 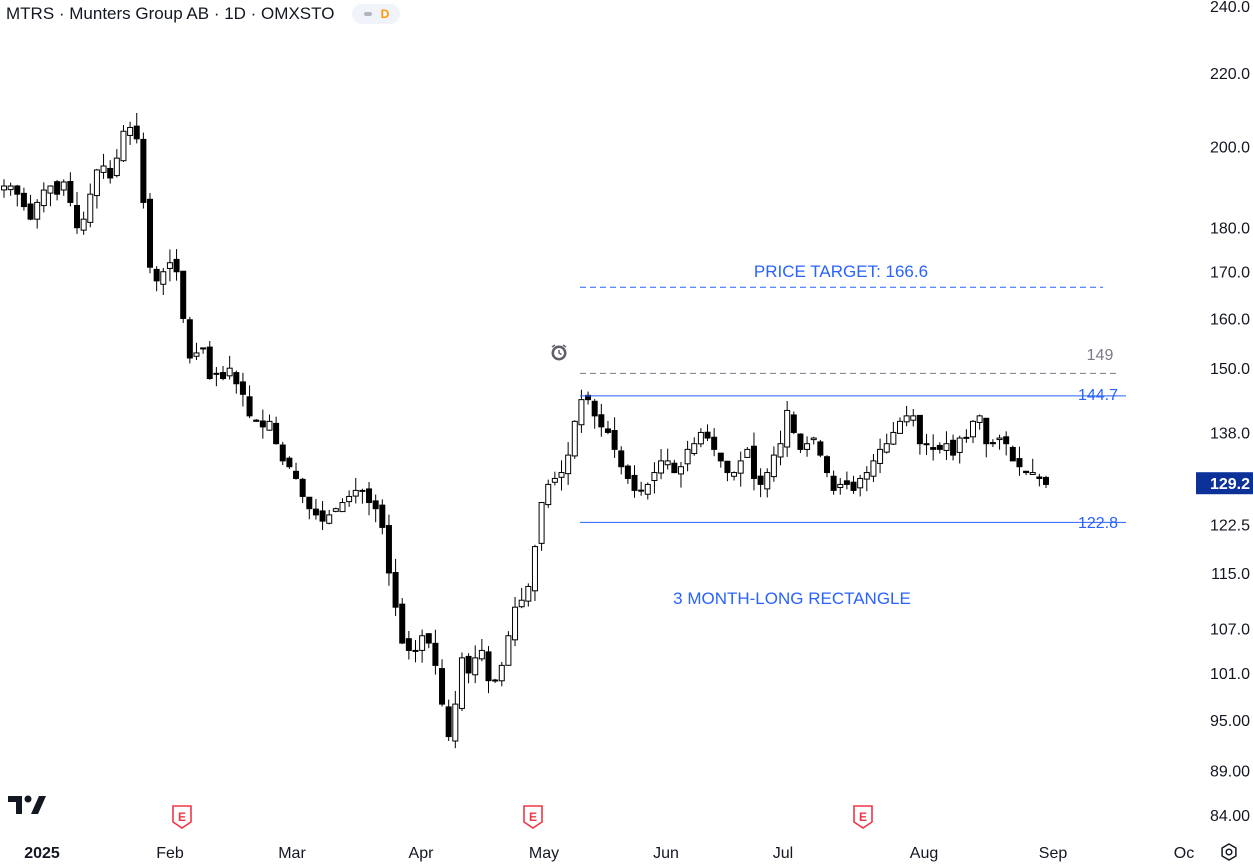 I want to click on symbol-title: MTRS · Munters Group AB · 1D · OMXSTO, so click(x=170, y=13).